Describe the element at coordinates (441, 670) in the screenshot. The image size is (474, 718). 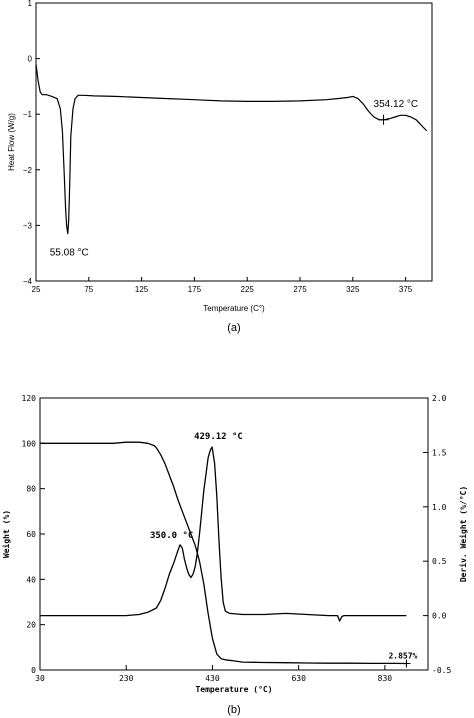
I see `chart-b-right-y-tick-label: -0.5` at that location.